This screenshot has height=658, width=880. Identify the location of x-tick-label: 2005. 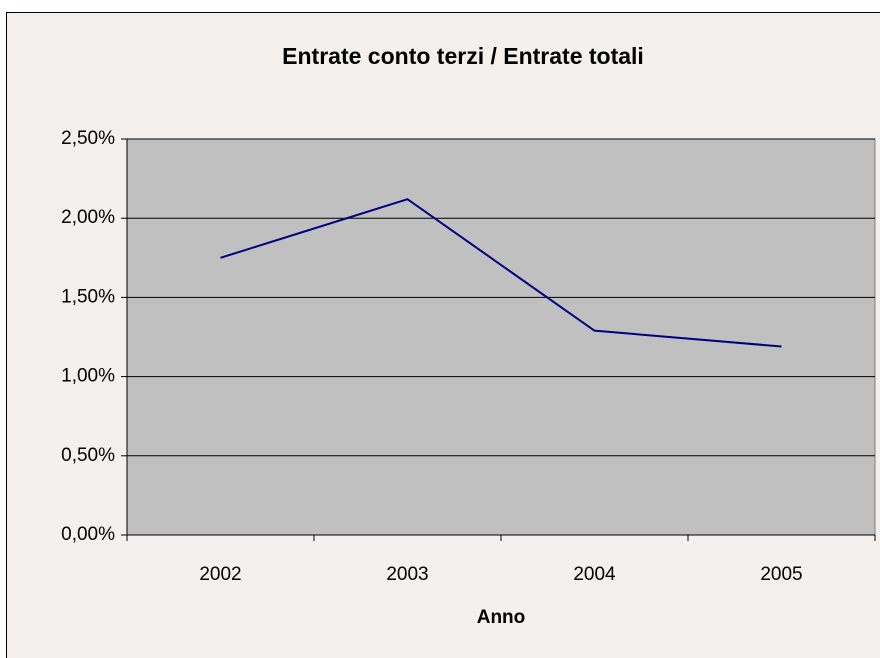
(781, 574).